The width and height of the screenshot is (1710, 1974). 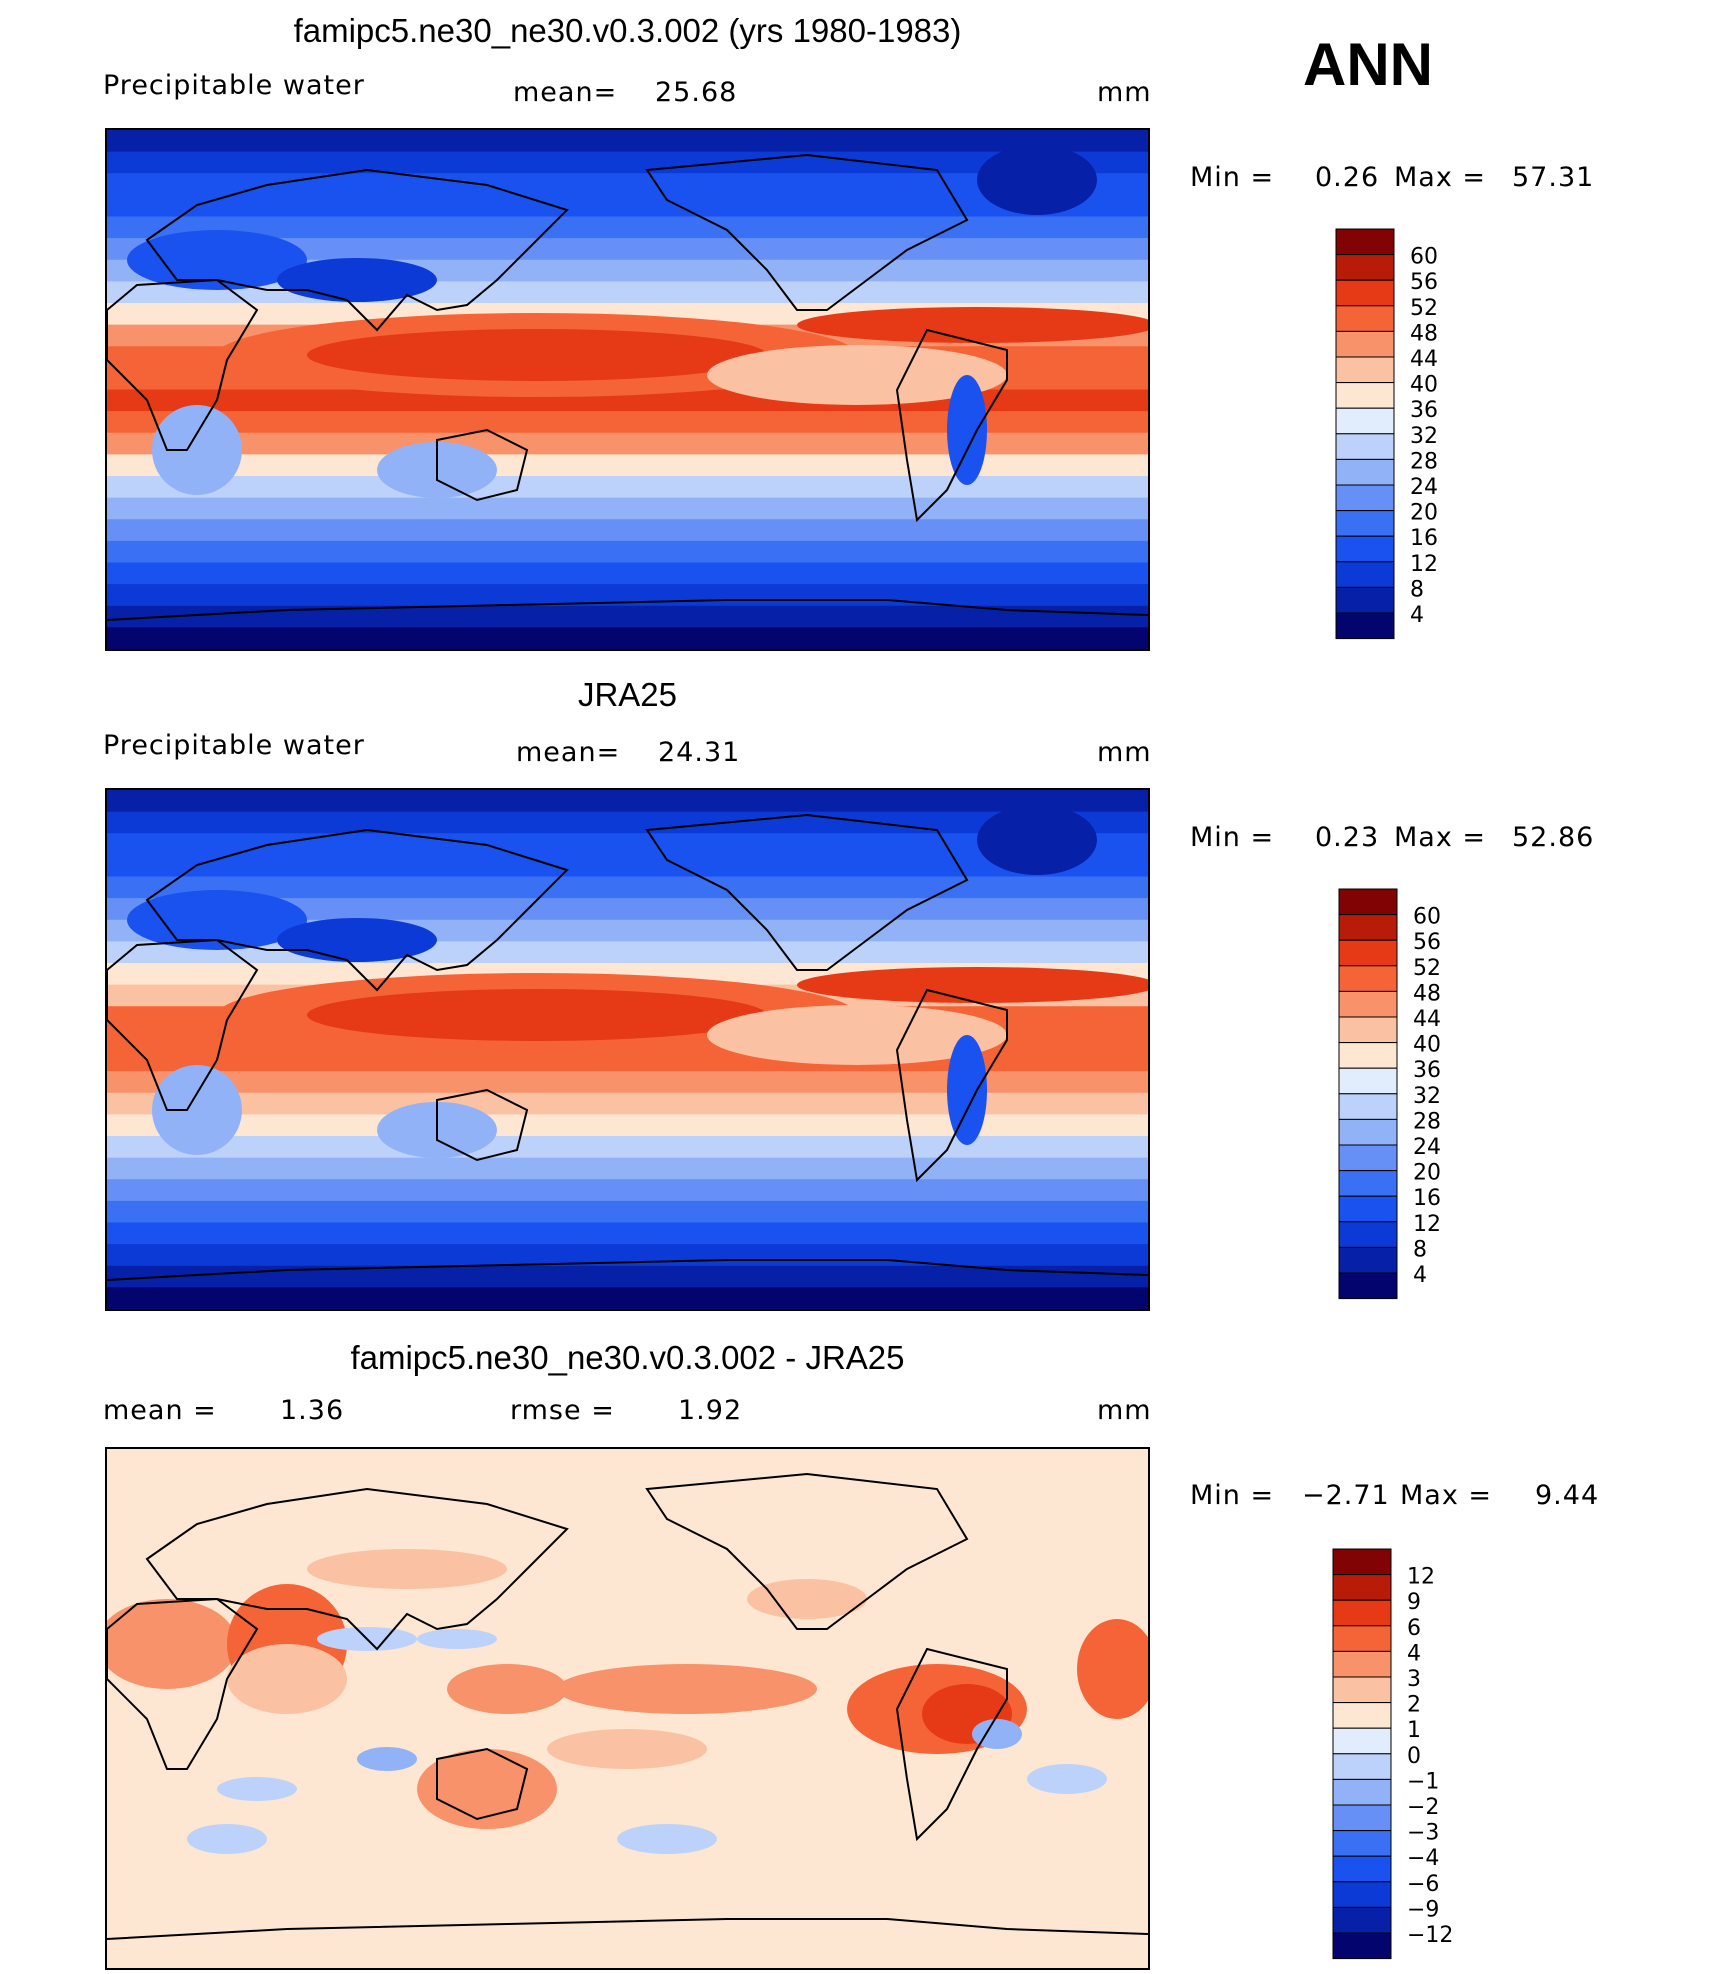 What do you see at coordinates (1567, 1495) in the screenshot?
I see `panel3-max-value: 9.44` at bounding box center [1567, 1495].